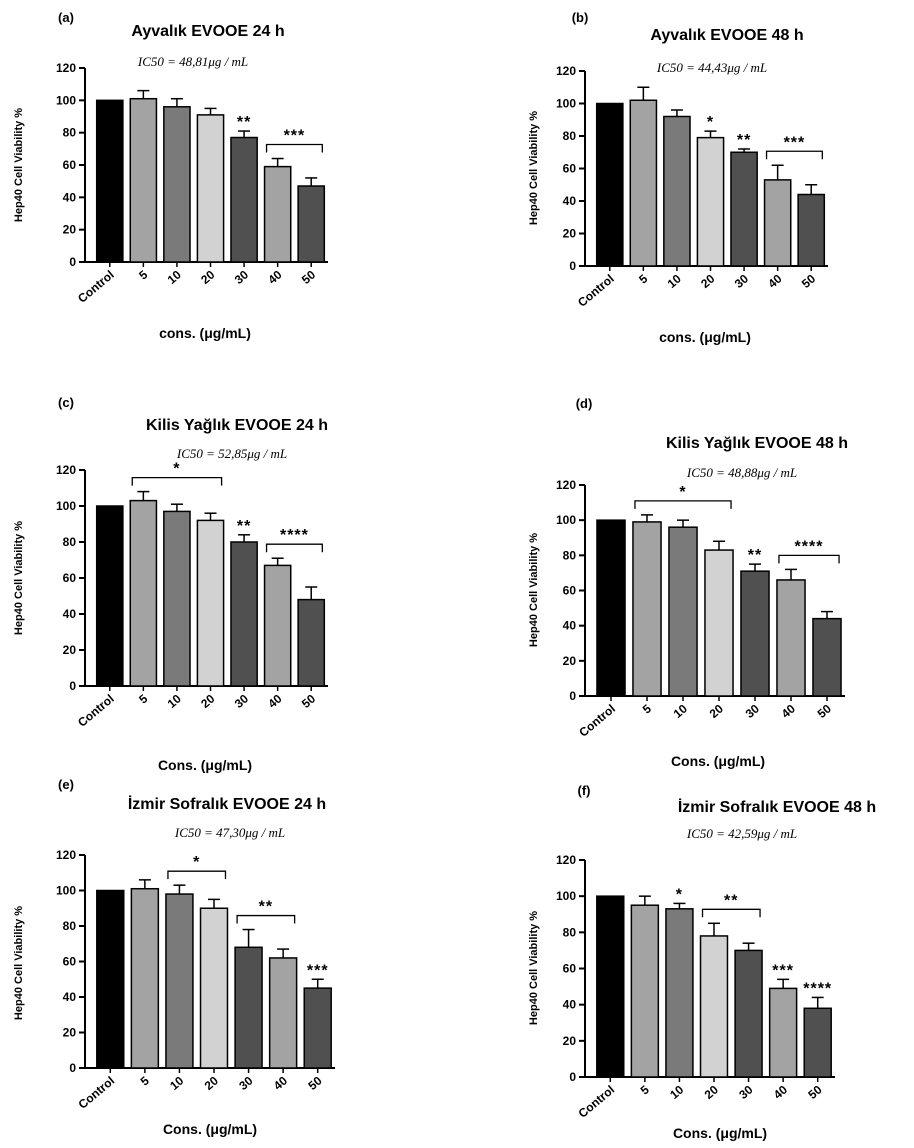  What do you see at coordinates (711, 1092) in the screenshot?
I see `panel-f-x-tick-label-20: 20` at bounding box center [711, 1092].